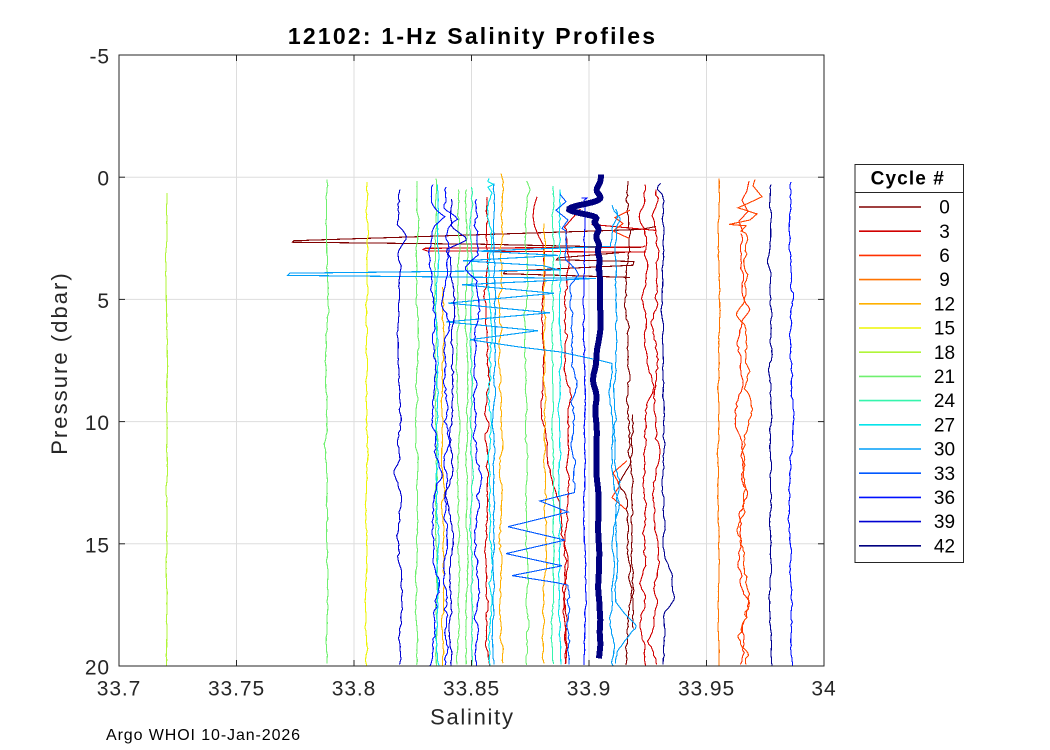 The height and width of the screenshot is (750, 1050). I want to click on svg-text: 33.9, so click(589, 689).